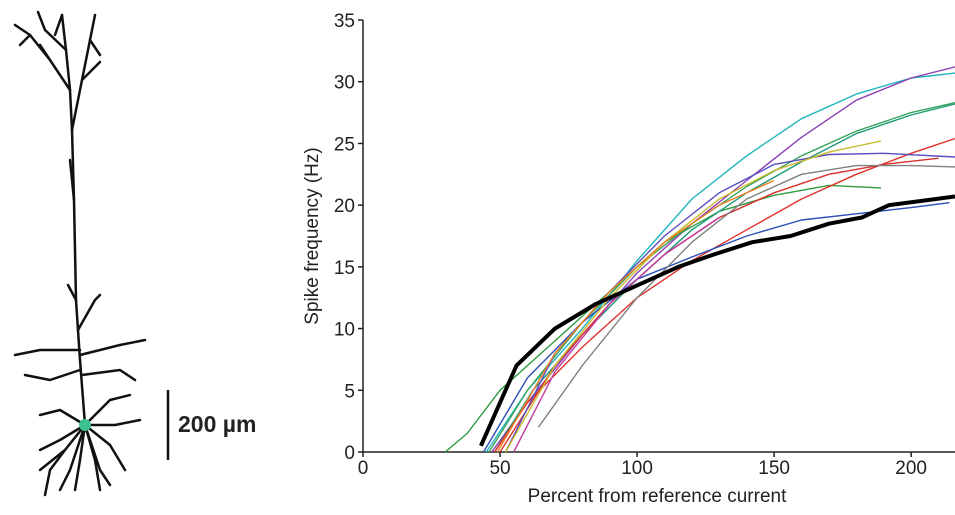 The height and width of the screenshot is (515, 955). Describe the element at coordinates (344, 330) in the screenshot. I see `y-tick-label: 10` at that location.